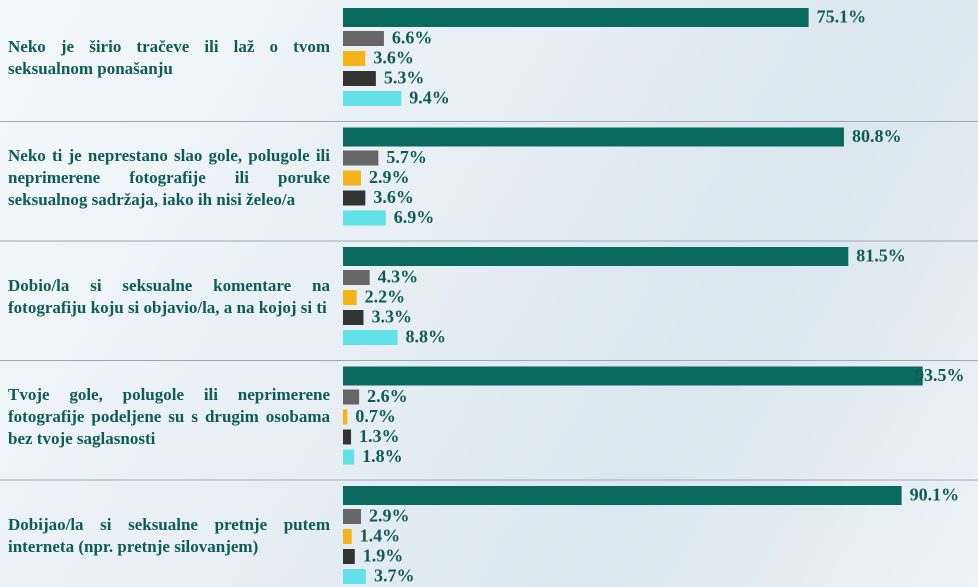 This screenshot has height=587, width=978. Describe the element at coordinates (877, 136) in the screenshot. I see `value-label: 80.8%` at that location.